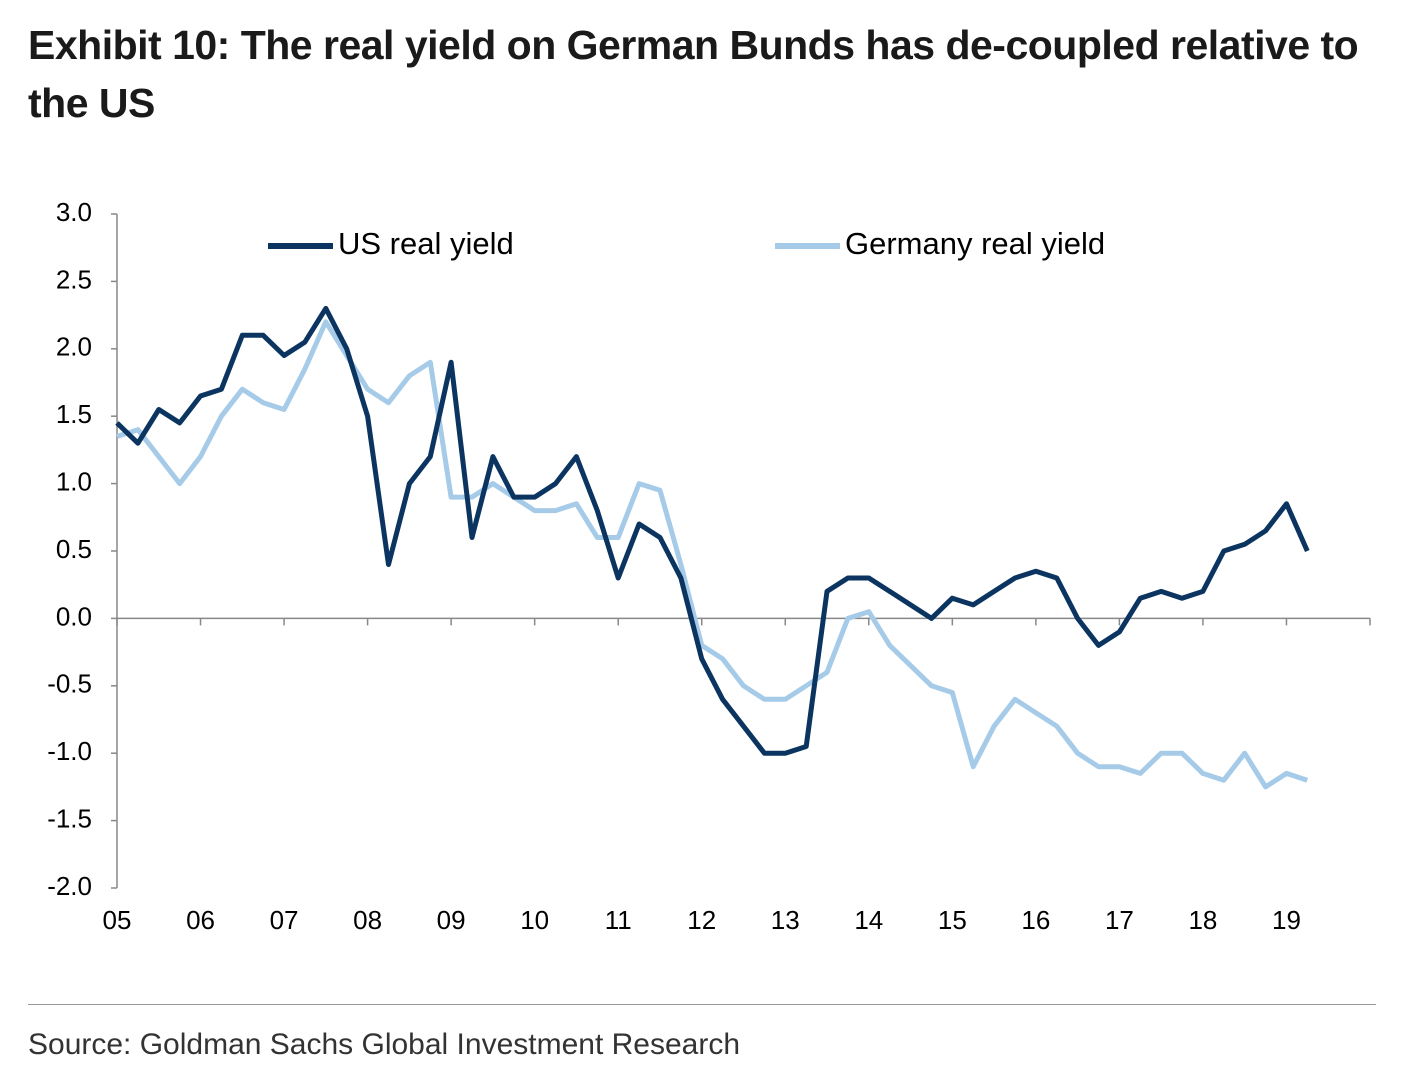  I want to click on x-tick-label: 17, so click(1119, 920).